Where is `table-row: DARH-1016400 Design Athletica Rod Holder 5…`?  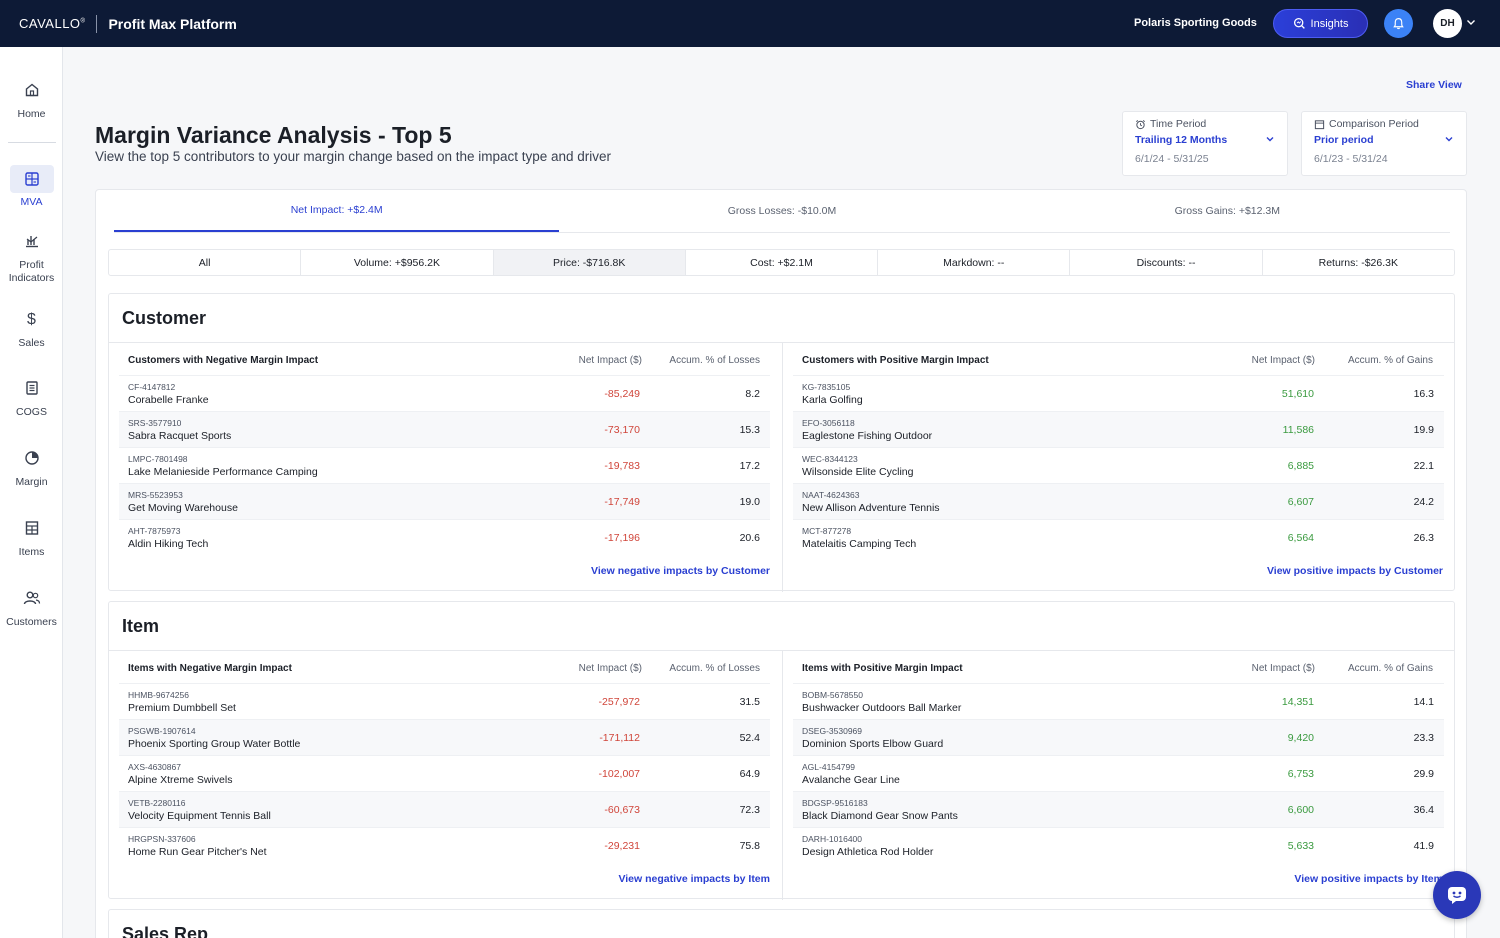 table-row: DARH-1016400 Design Athletica Rod Holder 5… is located at coordinates (1118, 845).